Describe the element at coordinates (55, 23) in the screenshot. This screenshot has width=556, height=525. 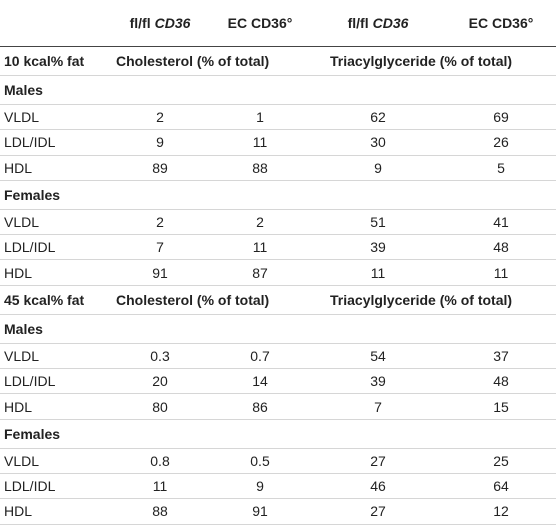
I see `header-empty` at that location.